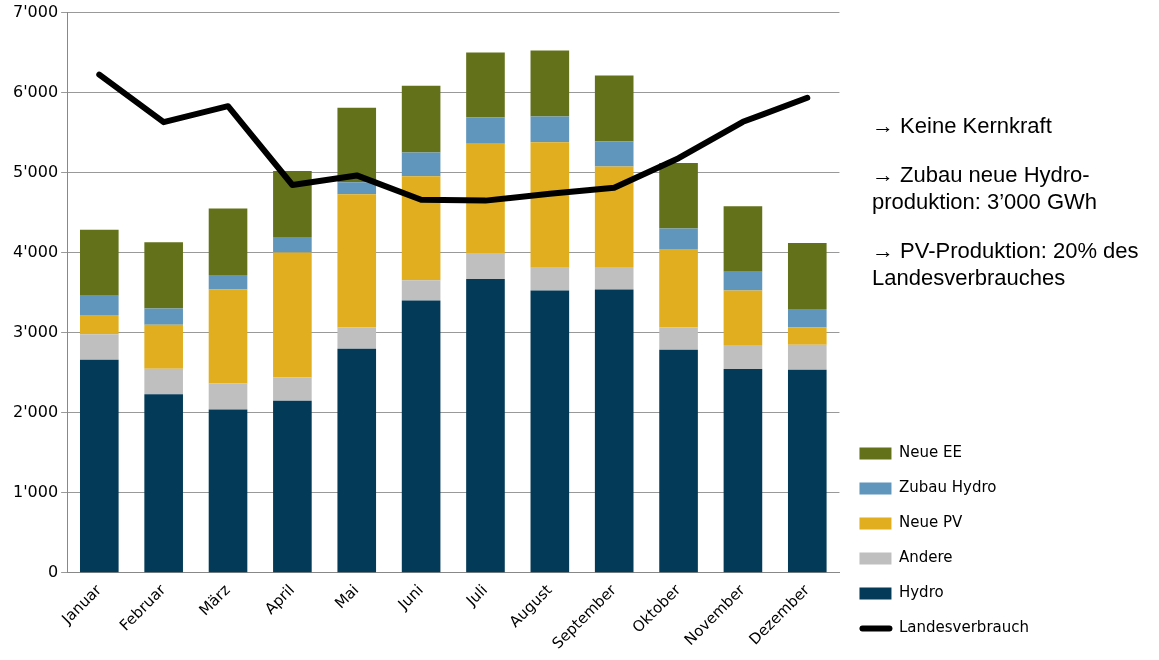 The height and width of the screenshot is (660, 1159). I want to click on legend-label: Landesverbrauch, so click(964, 627).